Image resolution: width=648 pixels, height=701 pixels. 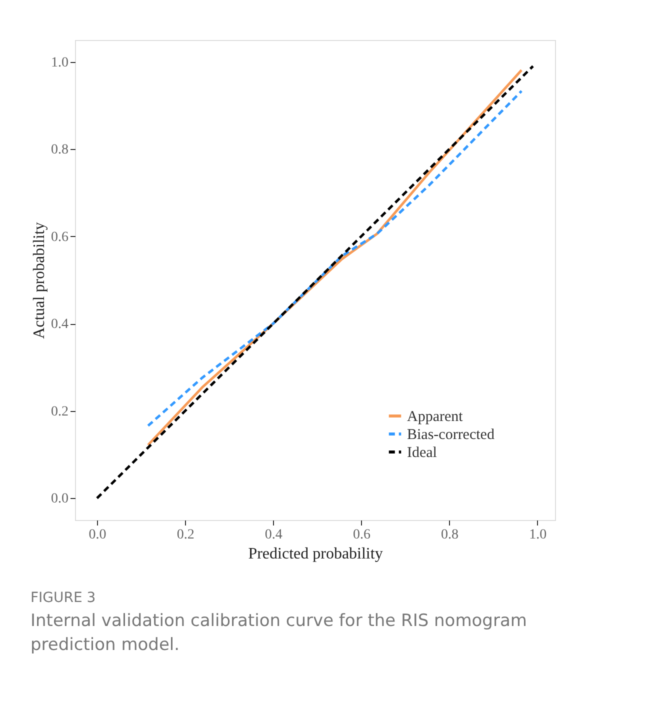 What do you see at coordinates (361, 535) in the screenshot?
I see `x-tick-label: 0.6` at bounding box center [361, 535].